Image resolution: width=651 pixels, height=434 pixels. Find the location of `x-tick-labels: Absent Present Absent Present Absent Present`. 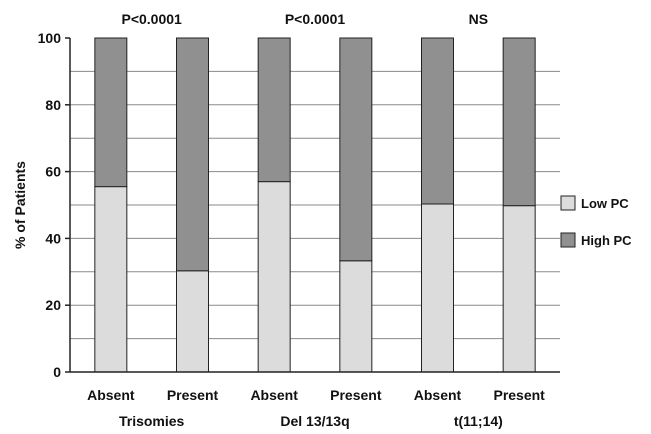

x-tick-labels: Absent Present Absent Present Absent Present is located at coordinates (316, 395).